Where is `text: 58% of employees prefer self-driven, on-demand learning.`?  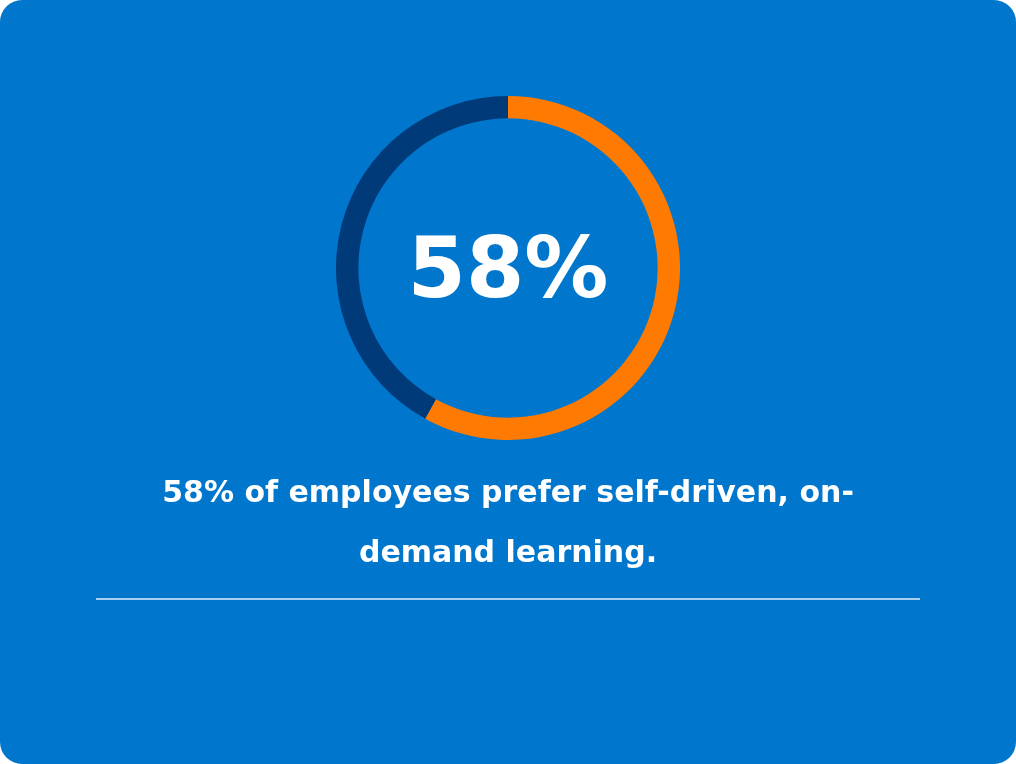
text: 58% of employees prefer self-driven, on-demand learning. is located at coordinates (508, 522).